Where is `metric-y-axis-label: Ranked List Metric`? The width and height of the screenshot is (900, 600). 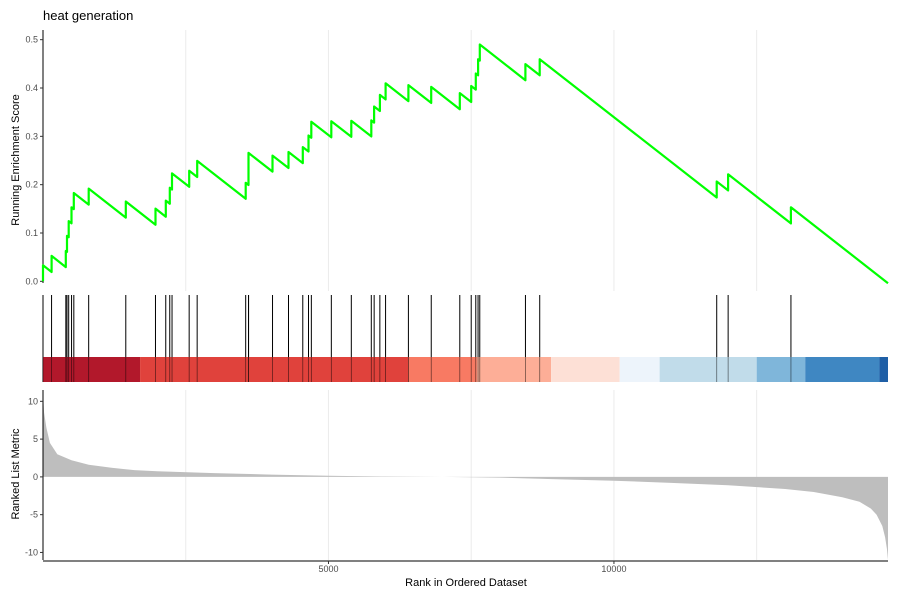 metric-y-axis-label: Ranked List Metric is located at coordinates (16, 474).